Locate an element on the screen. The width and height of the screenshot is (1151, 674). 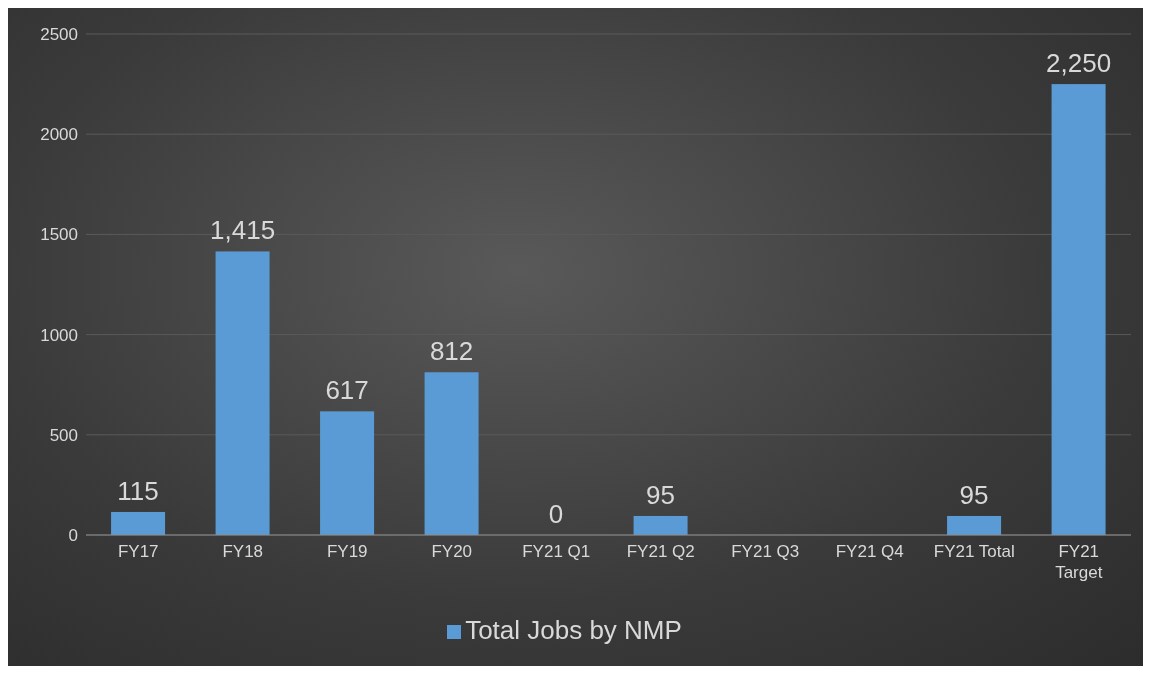
x-tick-label: FY21 Q3 is located at coordinates (765, 551).